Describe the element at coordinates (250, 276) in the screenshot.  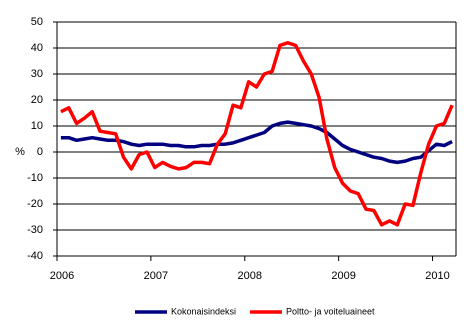
I see `x-tick-label: 2008` at that location.